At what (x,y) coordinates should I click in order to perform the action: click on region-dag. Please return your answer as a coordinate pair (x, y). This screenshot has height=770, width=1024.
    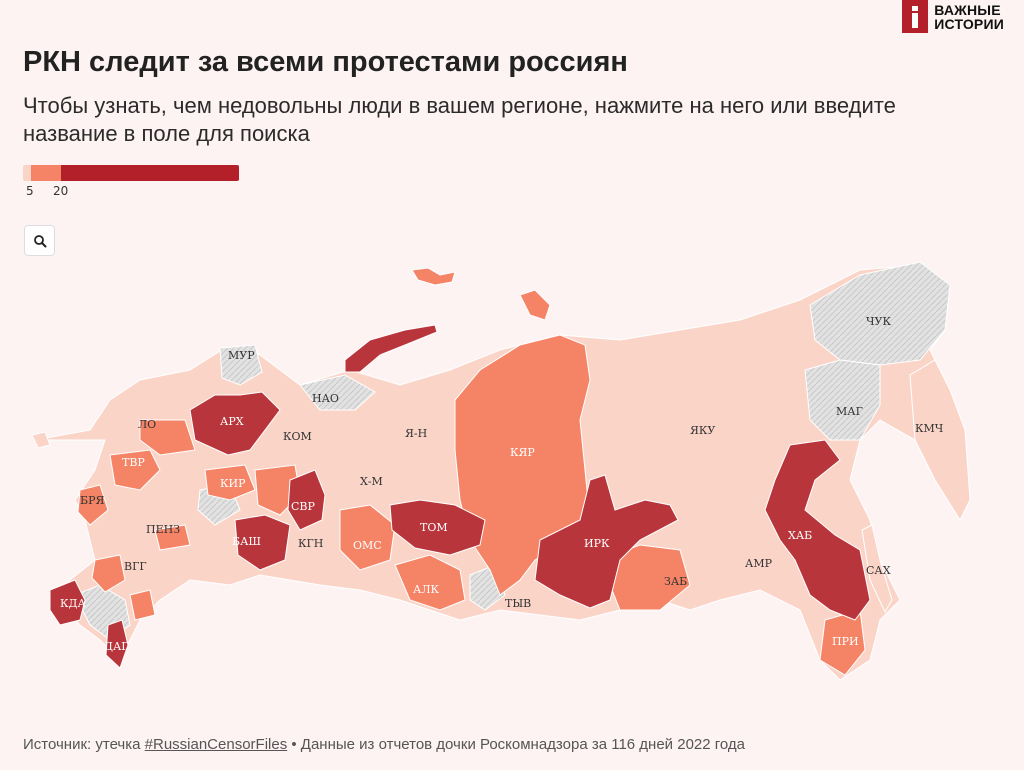
    Looking at the image, I should click on (117, 644).